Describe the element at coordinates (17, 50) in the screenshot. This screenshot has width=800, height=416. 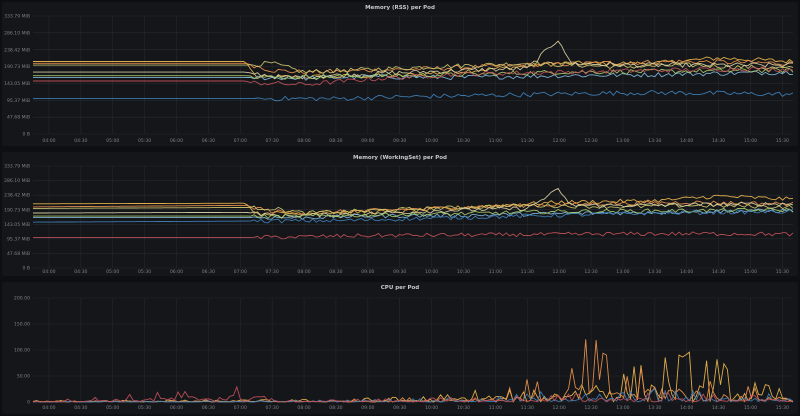
I see `y-tick-label: 238.42 MiB` at that location.